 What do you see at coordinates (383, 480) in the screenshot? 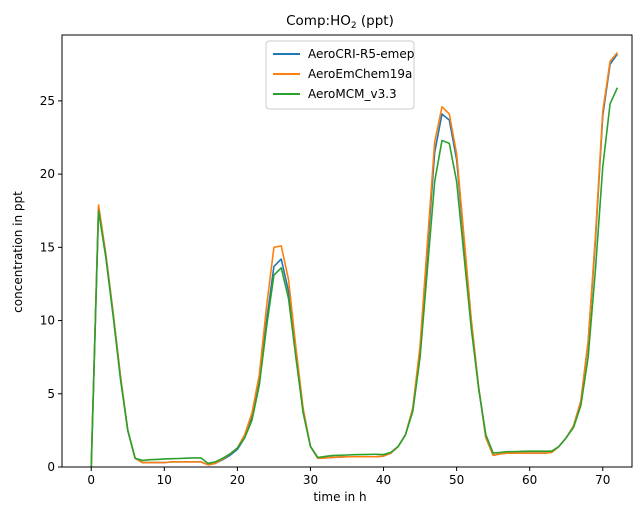
I see `x-tick-label: 40` at bounding box center [383, 480].